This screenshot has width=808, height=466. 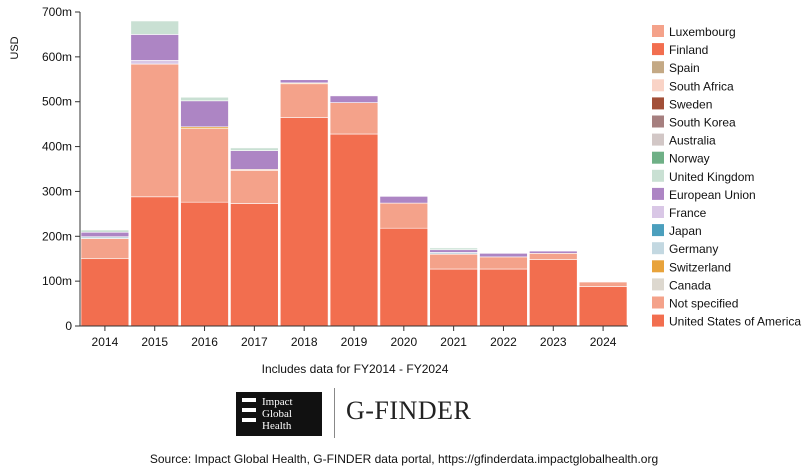 I want to click on legend-item: United States of America, so click(x=726, y=321).